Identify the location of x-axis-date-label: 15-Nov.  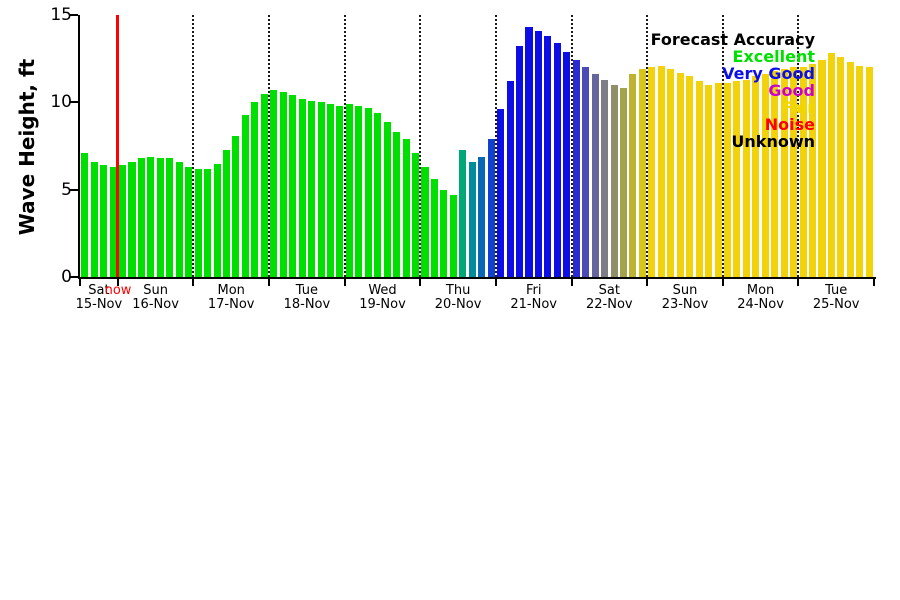
(99, 304).